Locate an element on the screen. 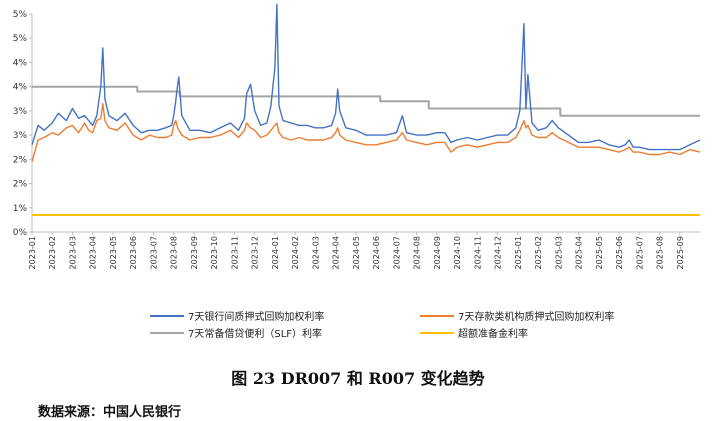 The height and width of the screenshot is (421, 716). x-tick-label: 2024-05 is located at coordinates (356, 252).